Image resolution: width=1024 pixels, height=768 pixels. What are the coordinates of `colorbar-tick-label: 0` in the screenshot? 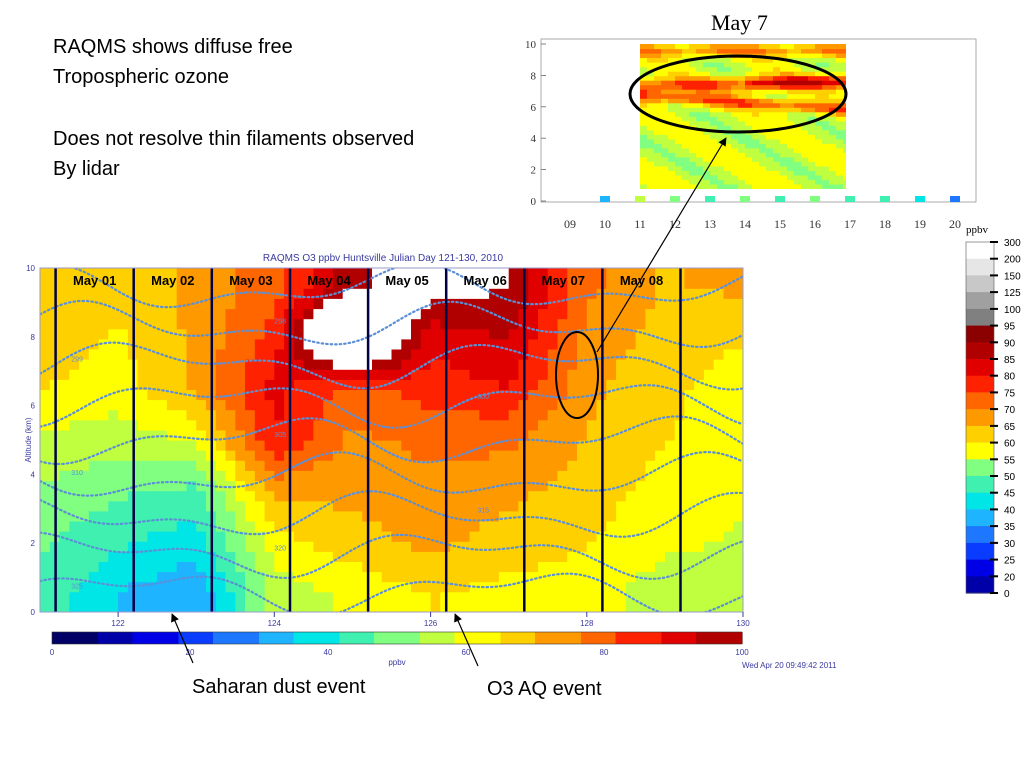 It's located at (52, 652).